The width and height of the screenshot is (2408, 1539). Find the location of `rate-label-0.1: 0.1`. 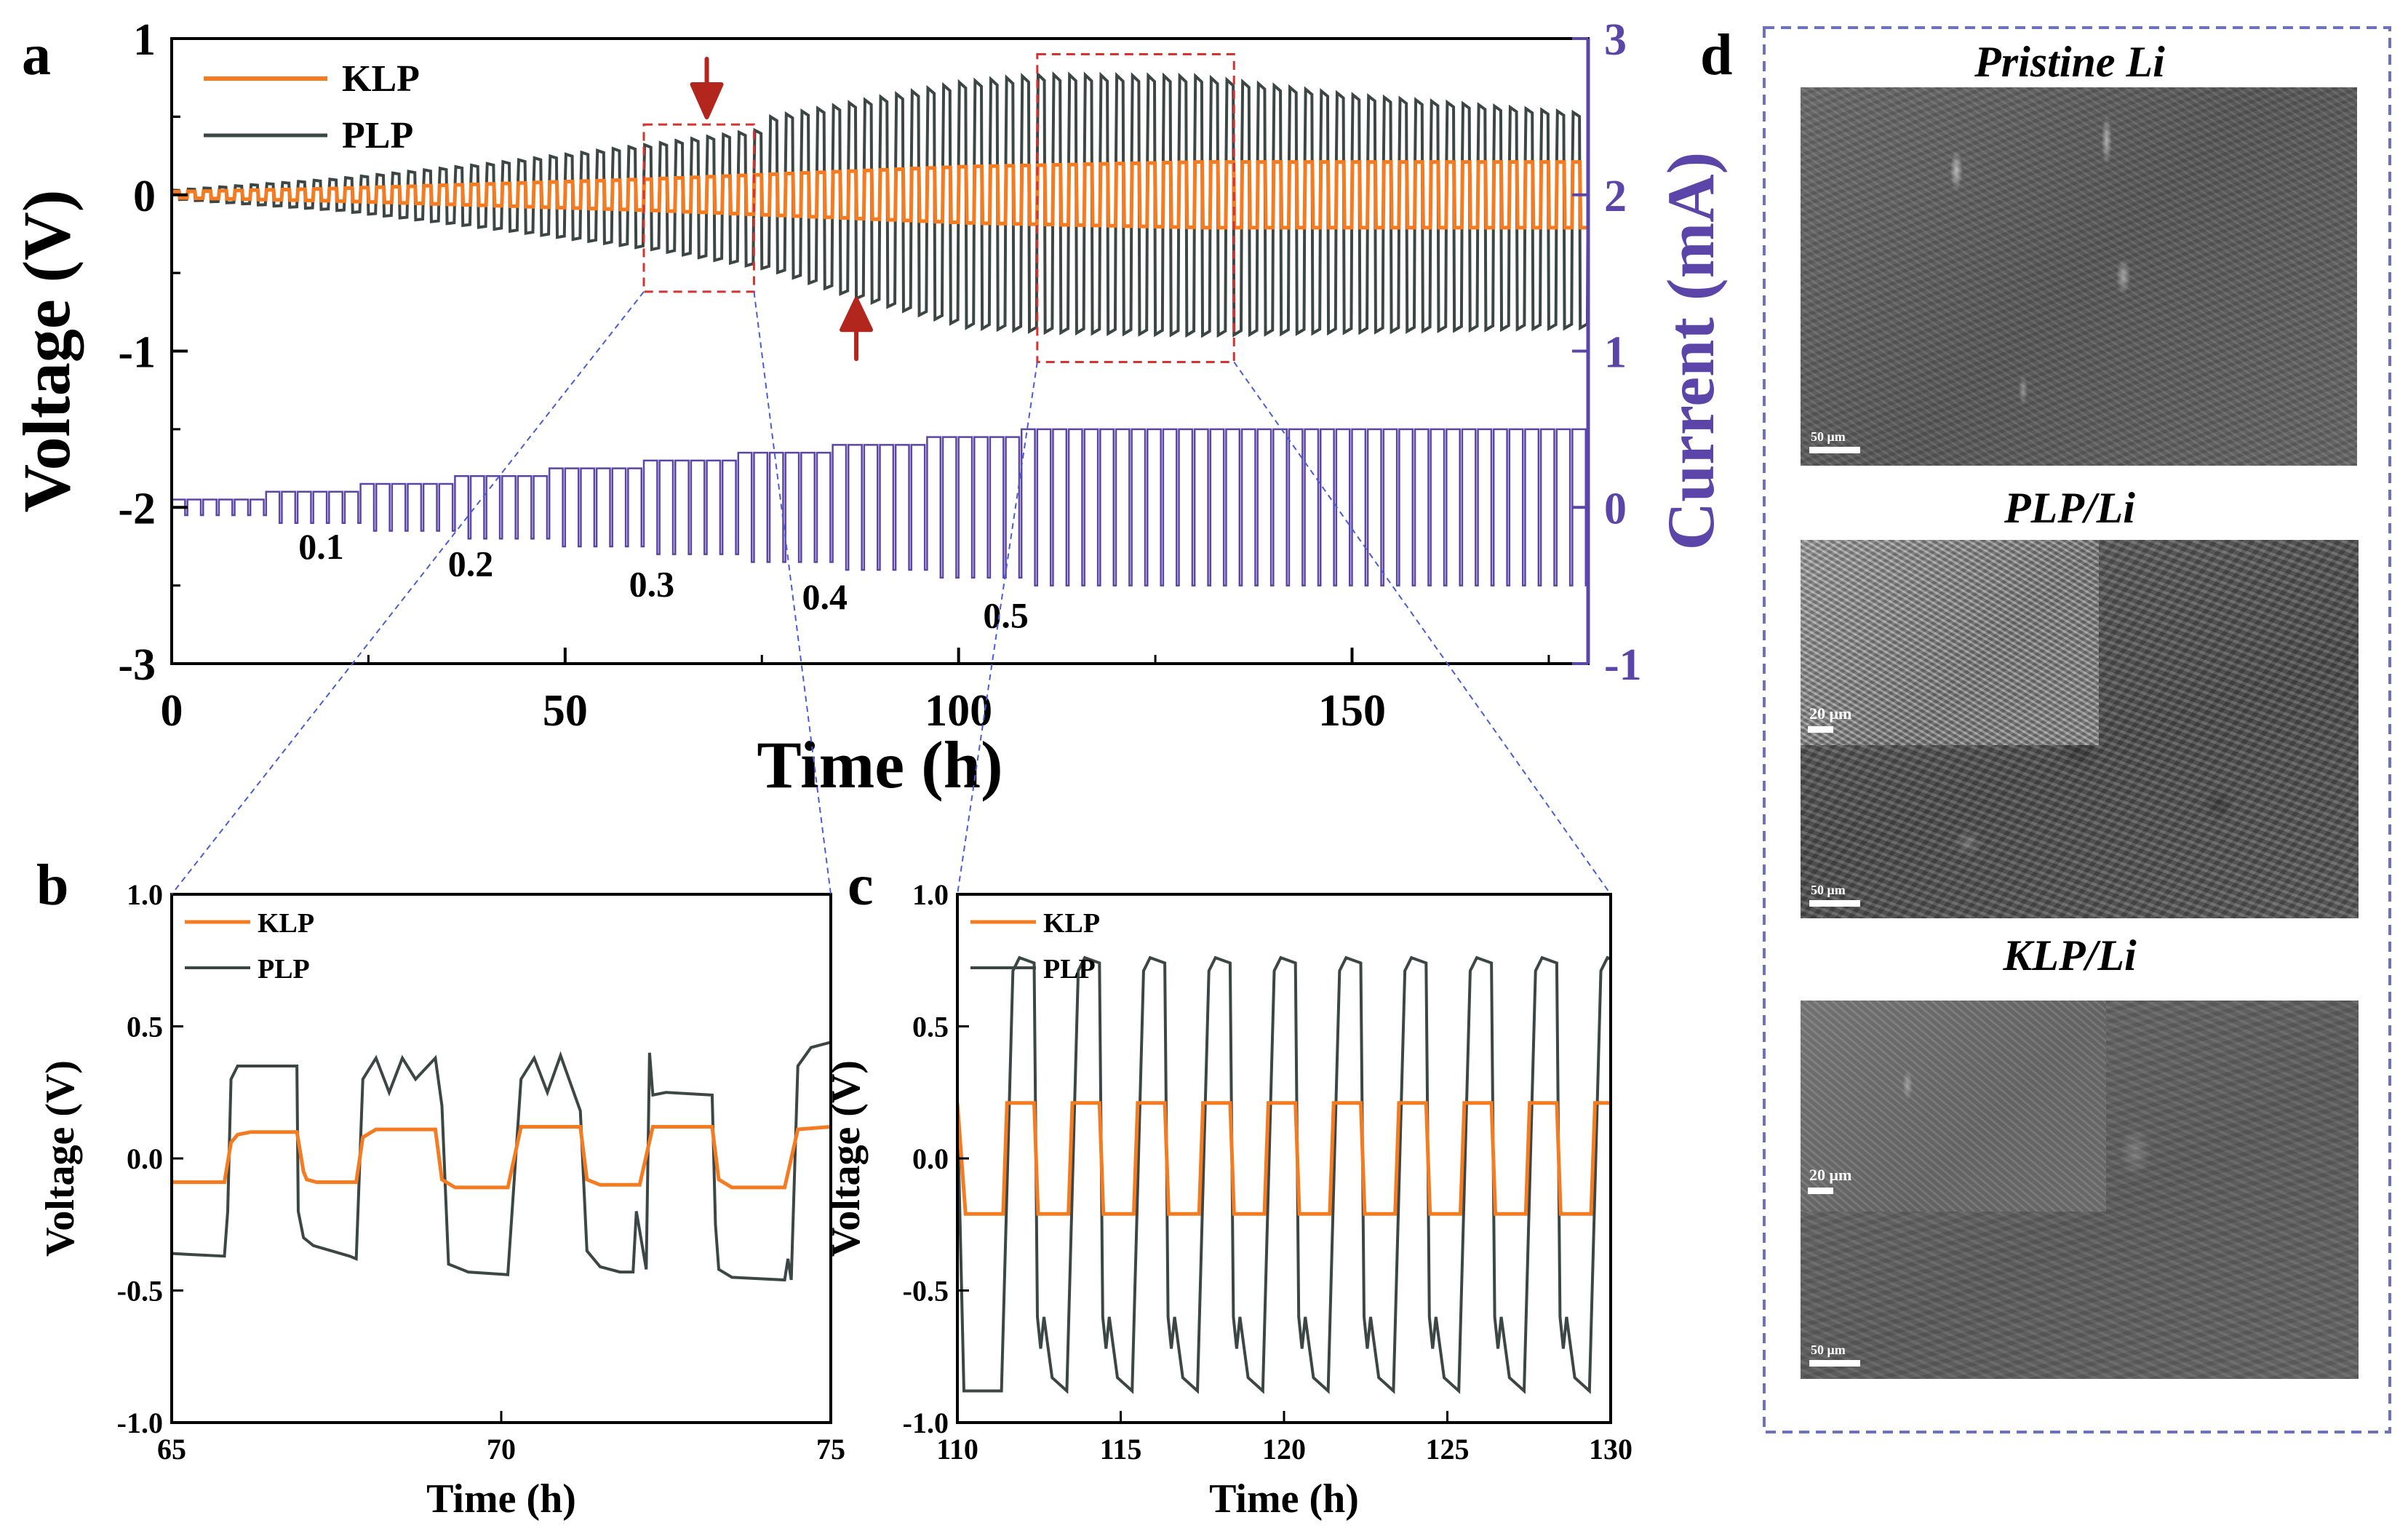

rate-label-0.1: 0.1 is located at coordinates (321, 546).